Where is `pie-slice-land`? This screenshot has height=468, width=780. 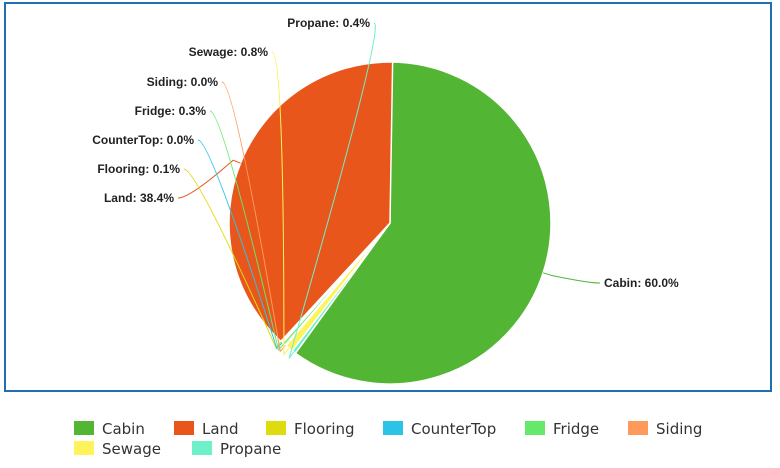 pie-slice-land is located at coordinates (311, 202).